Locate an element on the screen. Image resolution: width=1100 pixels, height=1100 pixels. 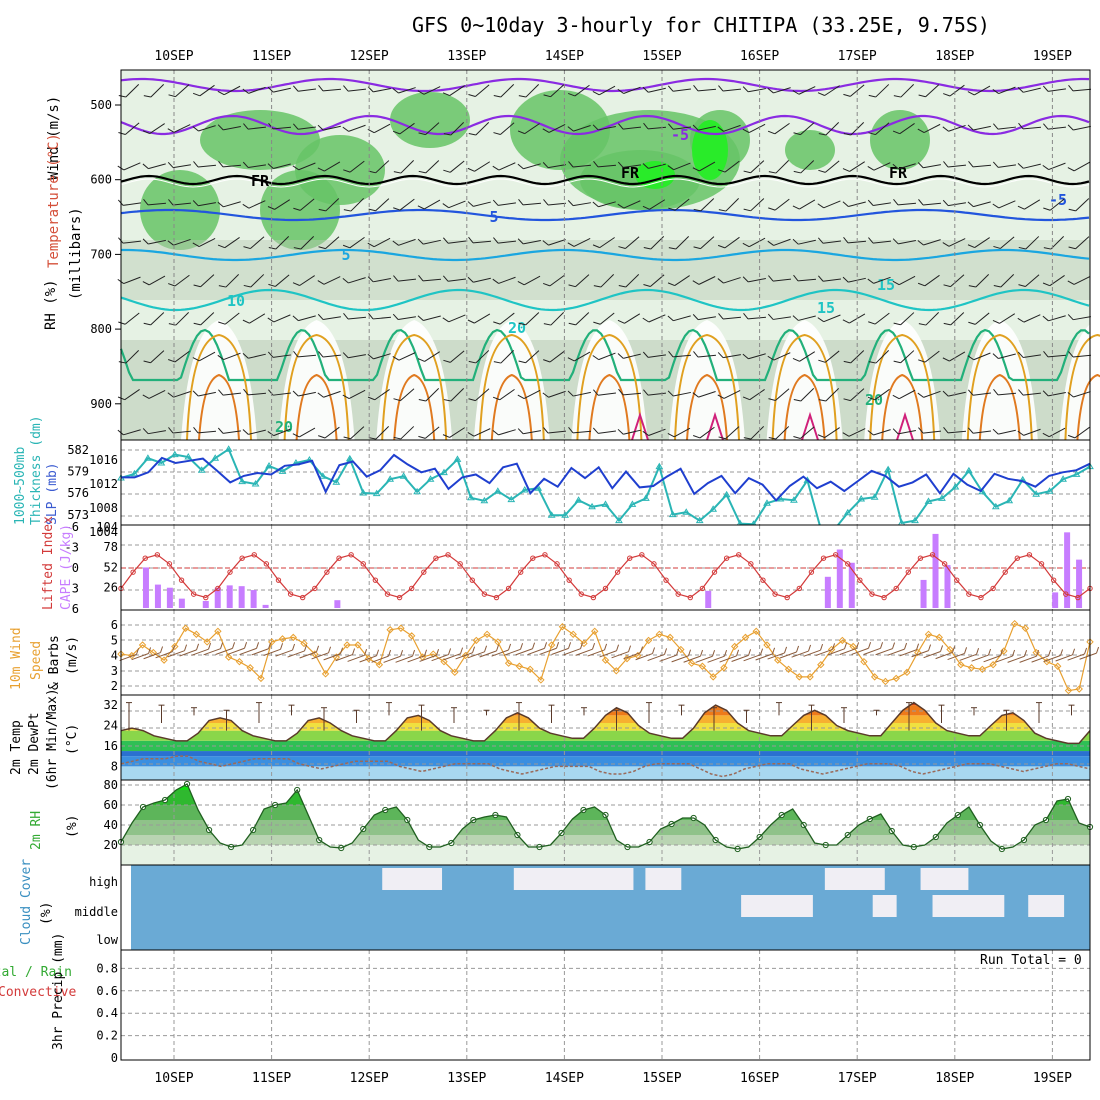
contour-label: 10 is located at coordinates (236, 301).